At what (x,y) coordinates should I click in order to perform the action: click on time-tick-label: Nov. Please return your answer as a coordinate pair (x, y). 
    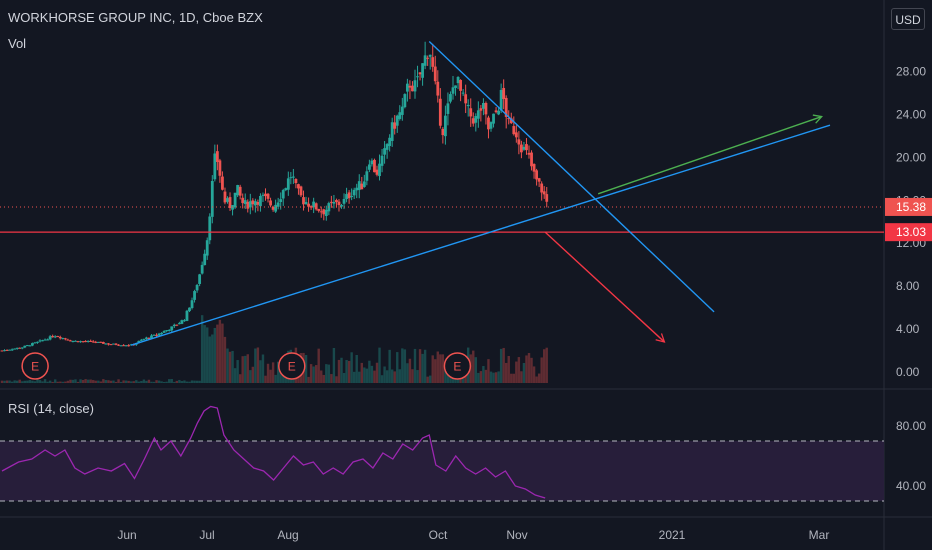
    Looking at the image, I should click on (516, 535).